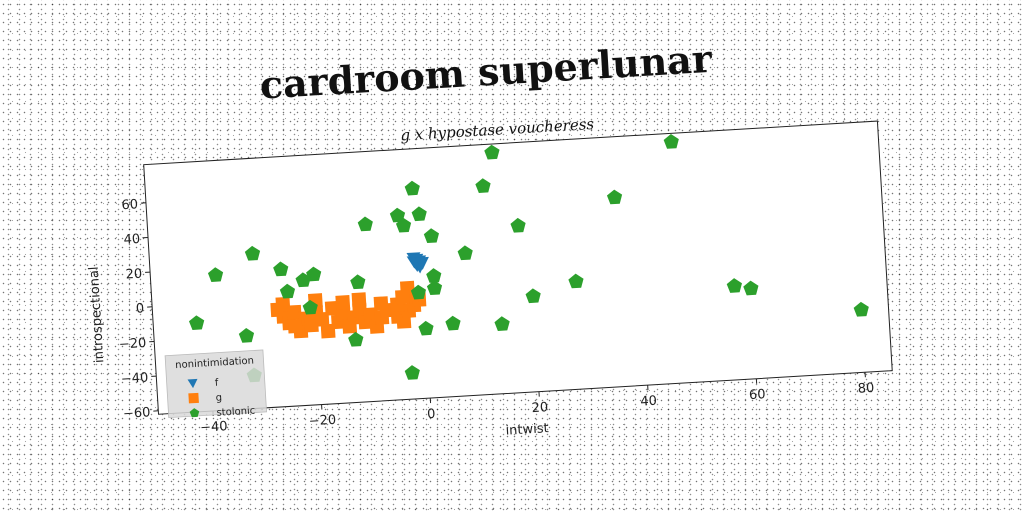  Describe the element at coordinates (527, 430) in the screenshot. I see `x-axis-label: intwist` at that location.